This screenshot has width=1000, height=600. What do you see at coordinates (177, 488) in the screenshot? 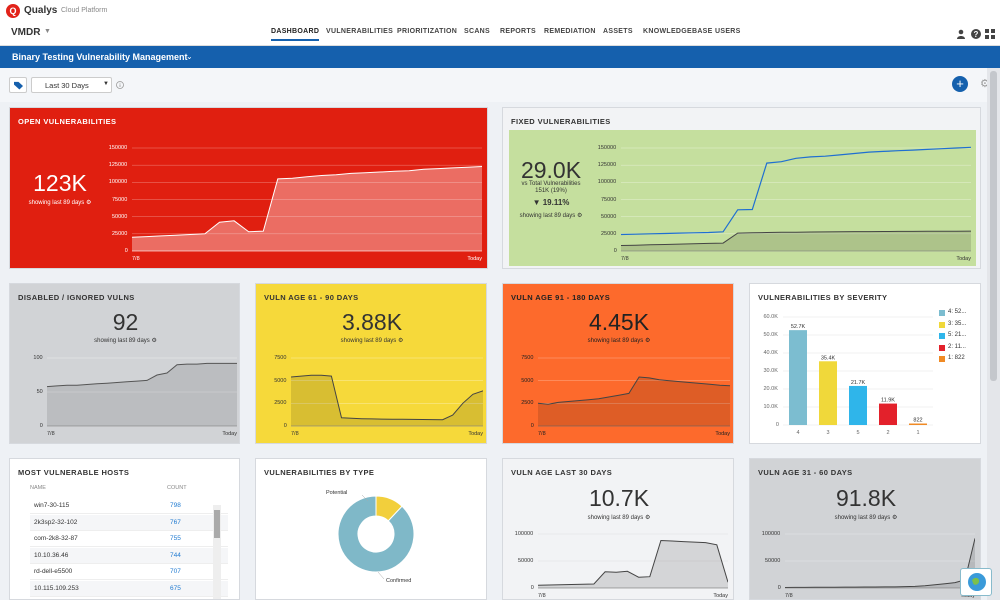
I see `column-header-count: COUNT` at bounding box center [177, 488].